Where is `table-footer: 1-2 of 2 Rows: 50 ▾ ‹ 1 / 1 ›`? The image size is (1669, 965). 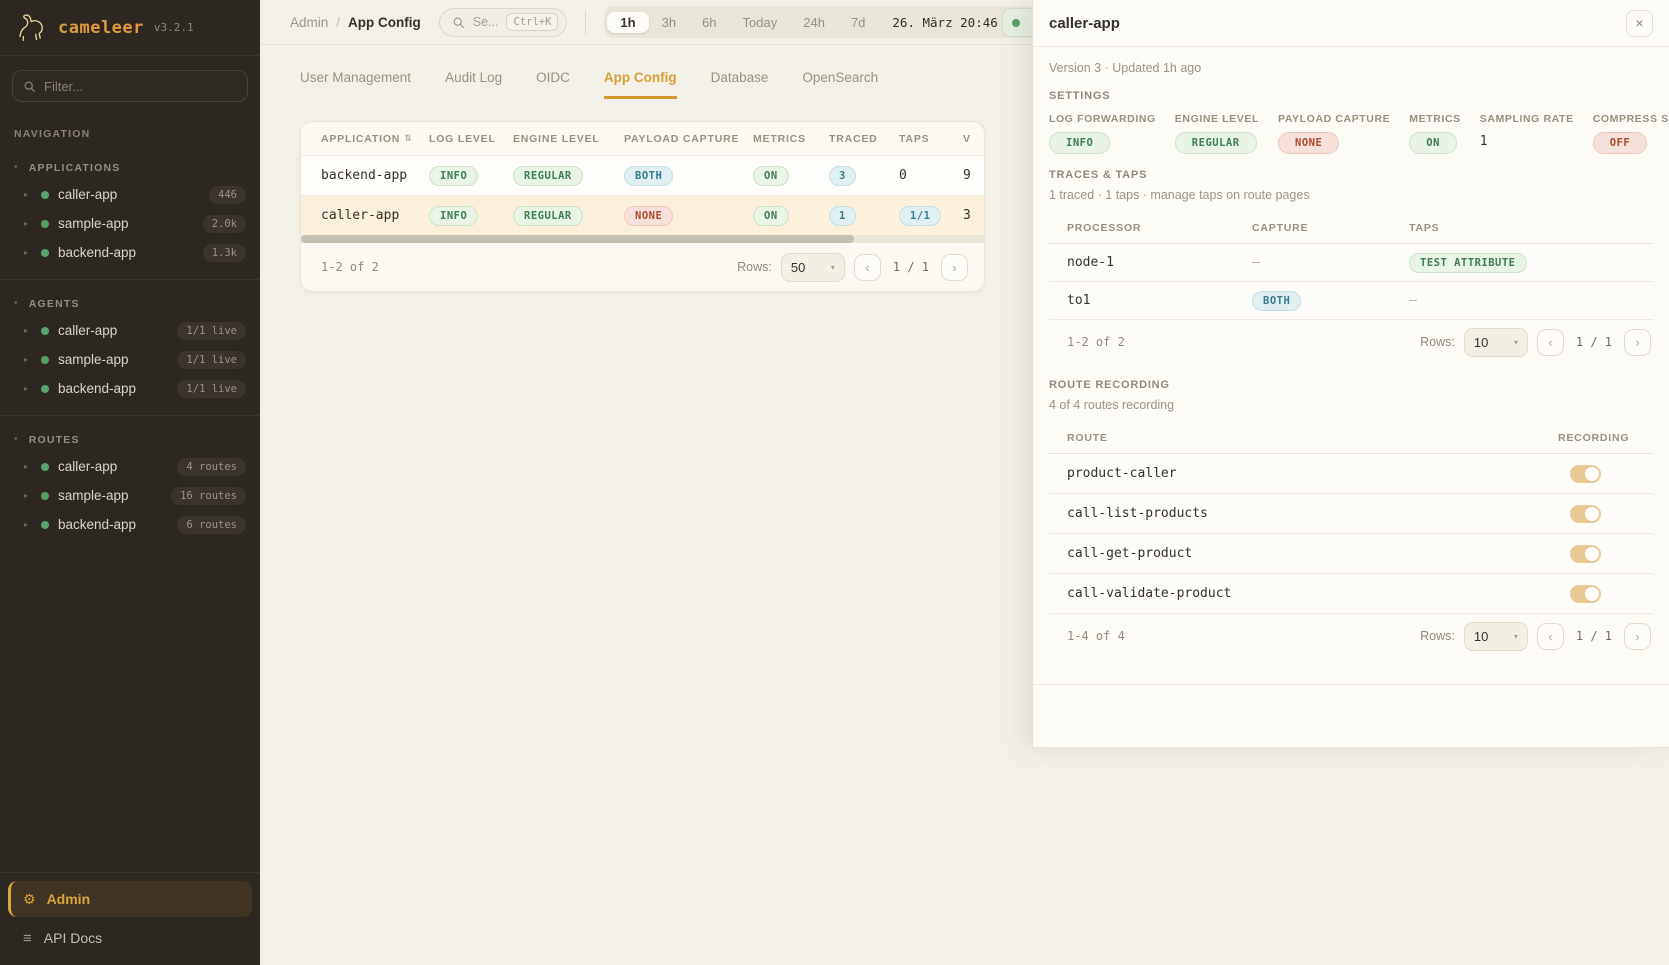 table-footer: 1-2 of 2 Rows: 50 ▾ ‹ 1 / 1 › is located at coordinates (642, 267).